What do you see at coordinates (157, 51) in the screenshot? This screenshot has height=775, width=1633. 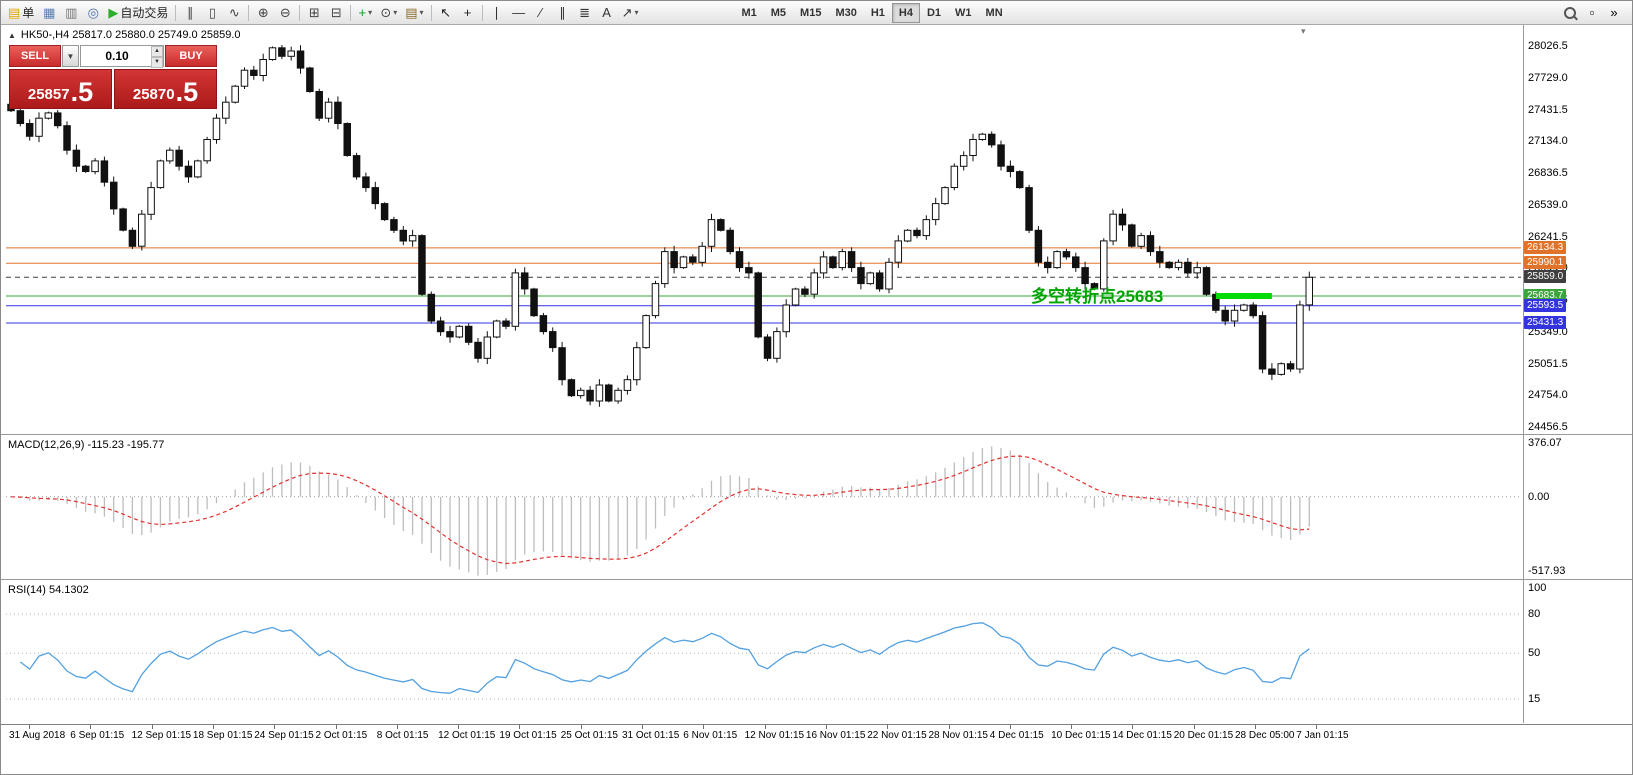 I see `volume-up-button: ▲` at bounding box center [157, 51].